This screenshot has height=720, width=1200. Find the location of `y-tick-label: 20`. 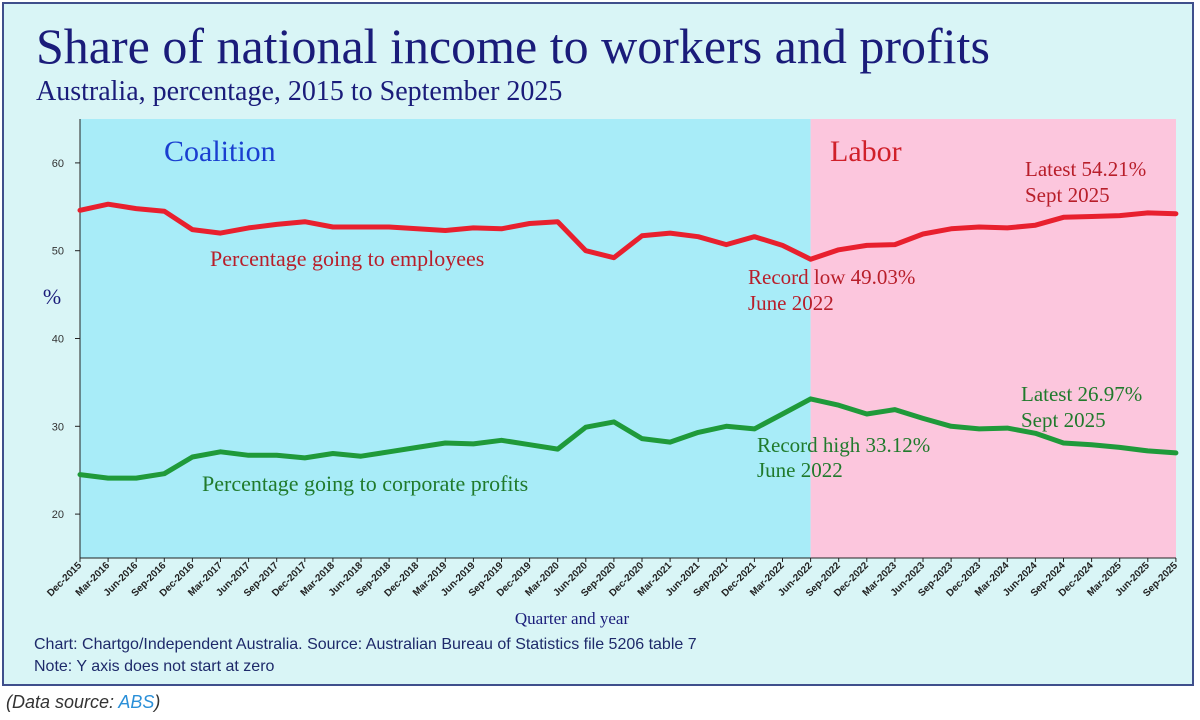

y-tick-label: 20 is located at coordinates (58, 515).